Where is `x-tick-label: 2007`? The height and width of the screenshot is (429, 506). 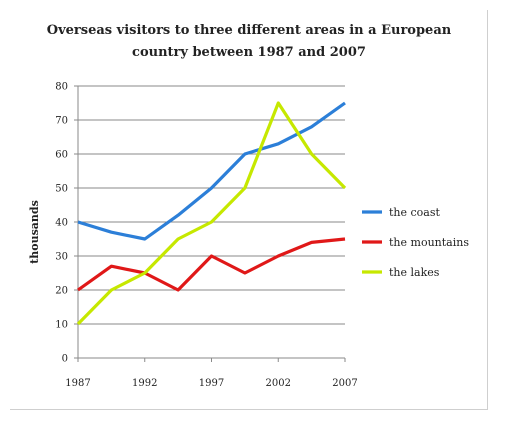 x-tick-label: 2007 is located at coordinates (344, 383).